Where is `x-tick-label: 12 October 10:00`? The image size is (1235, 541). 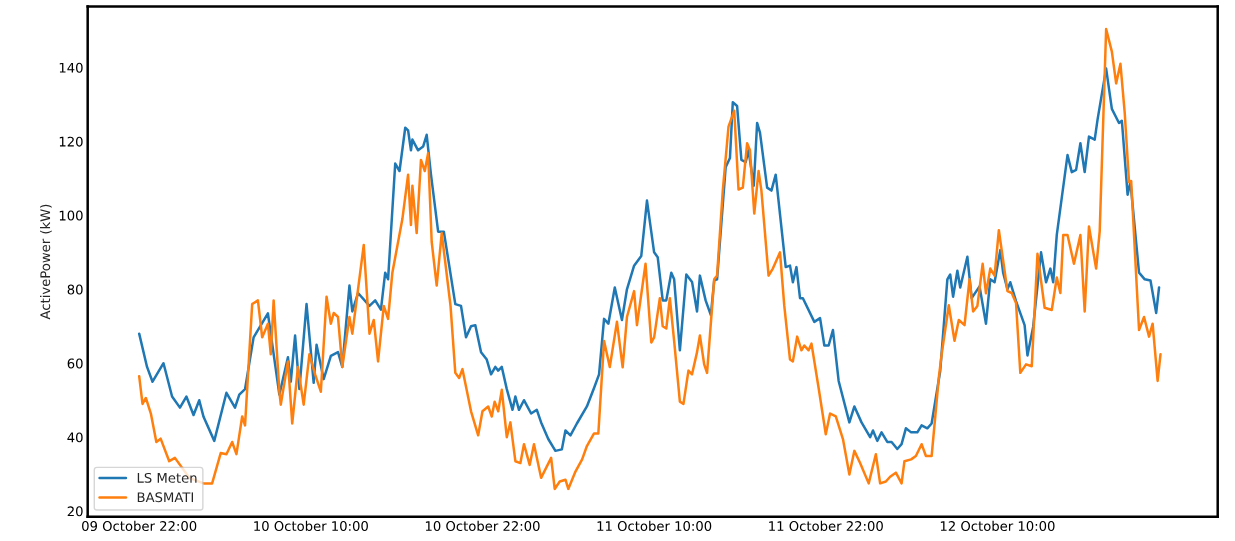
x-tick-label: 12 October 10:00 is located at coordinates (997, 526).